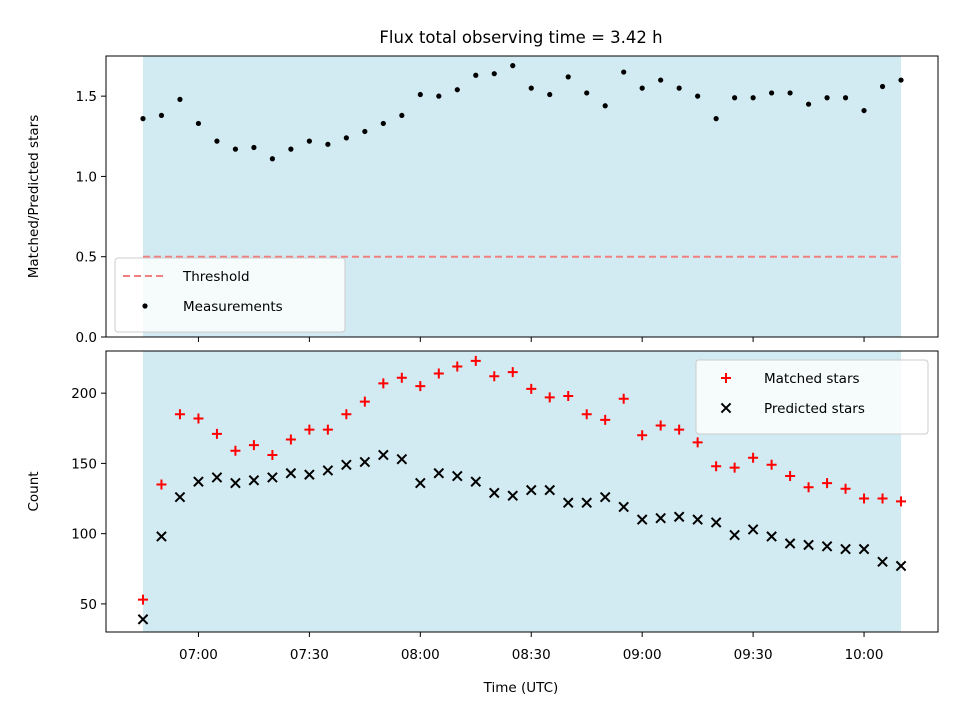 The height and width of the screenshot is (720, 960). What do you see at coordinates (864, 655) in the screenshot?
I see `x-tick-label: 10:00` at bounding box center [864, 655].